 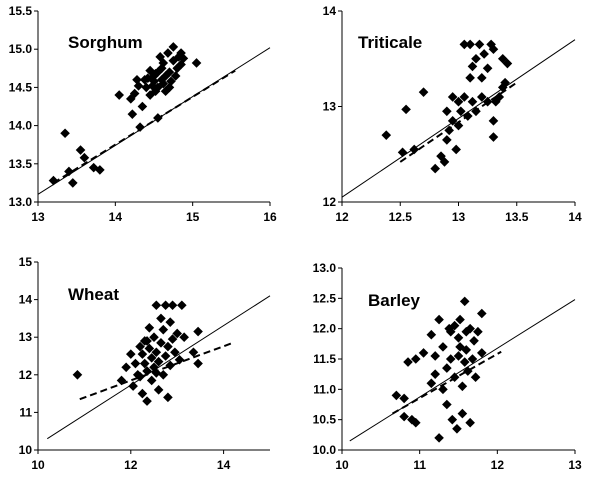 I want to click on barley-y-tick-label: 11.5, so click(x=324, y=359).